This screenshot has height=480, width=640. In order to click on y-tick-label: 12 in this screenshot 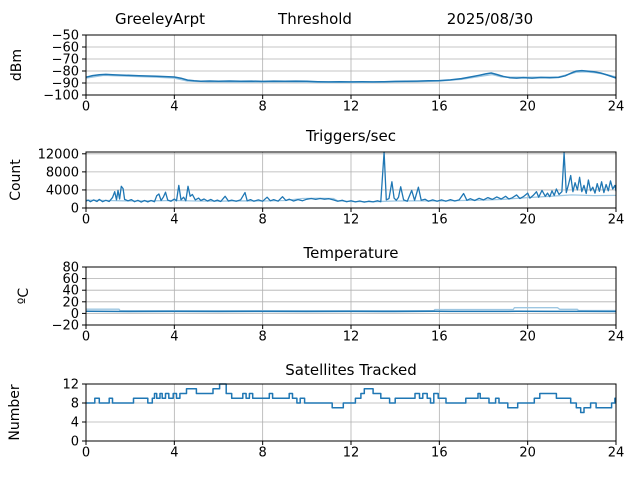, I will do `click(70, 385)`.